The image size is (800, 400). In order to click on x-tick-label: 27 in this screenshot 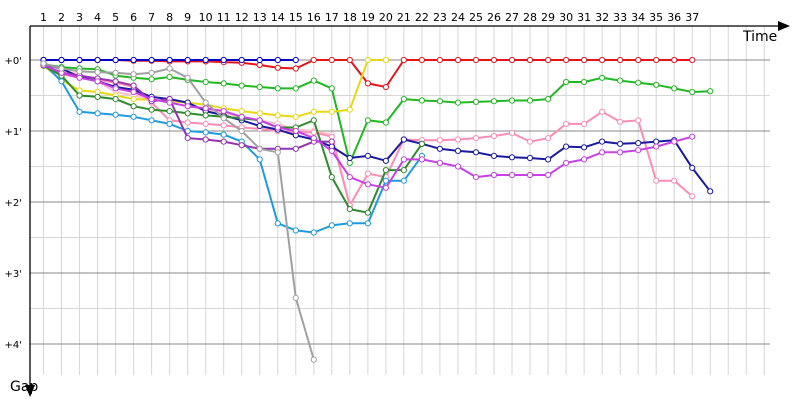, I will do `click(512, 17)`.